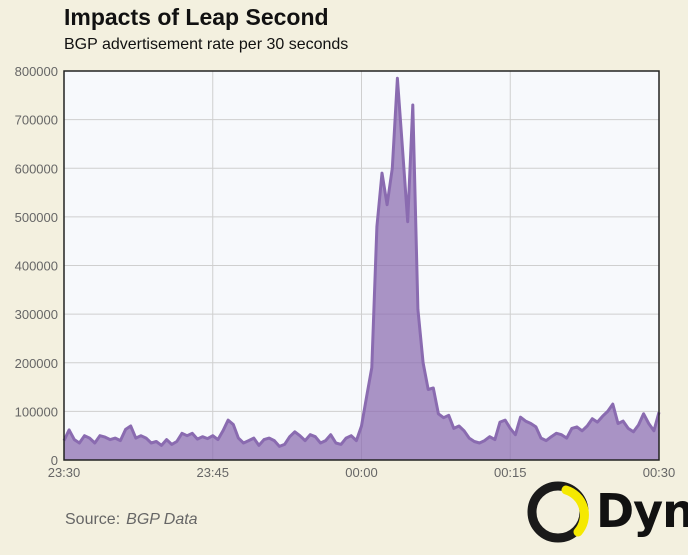 The height and width of the screenshot is (555, 688). I want to click on y-tick-label: 500000, so click(36, 217).